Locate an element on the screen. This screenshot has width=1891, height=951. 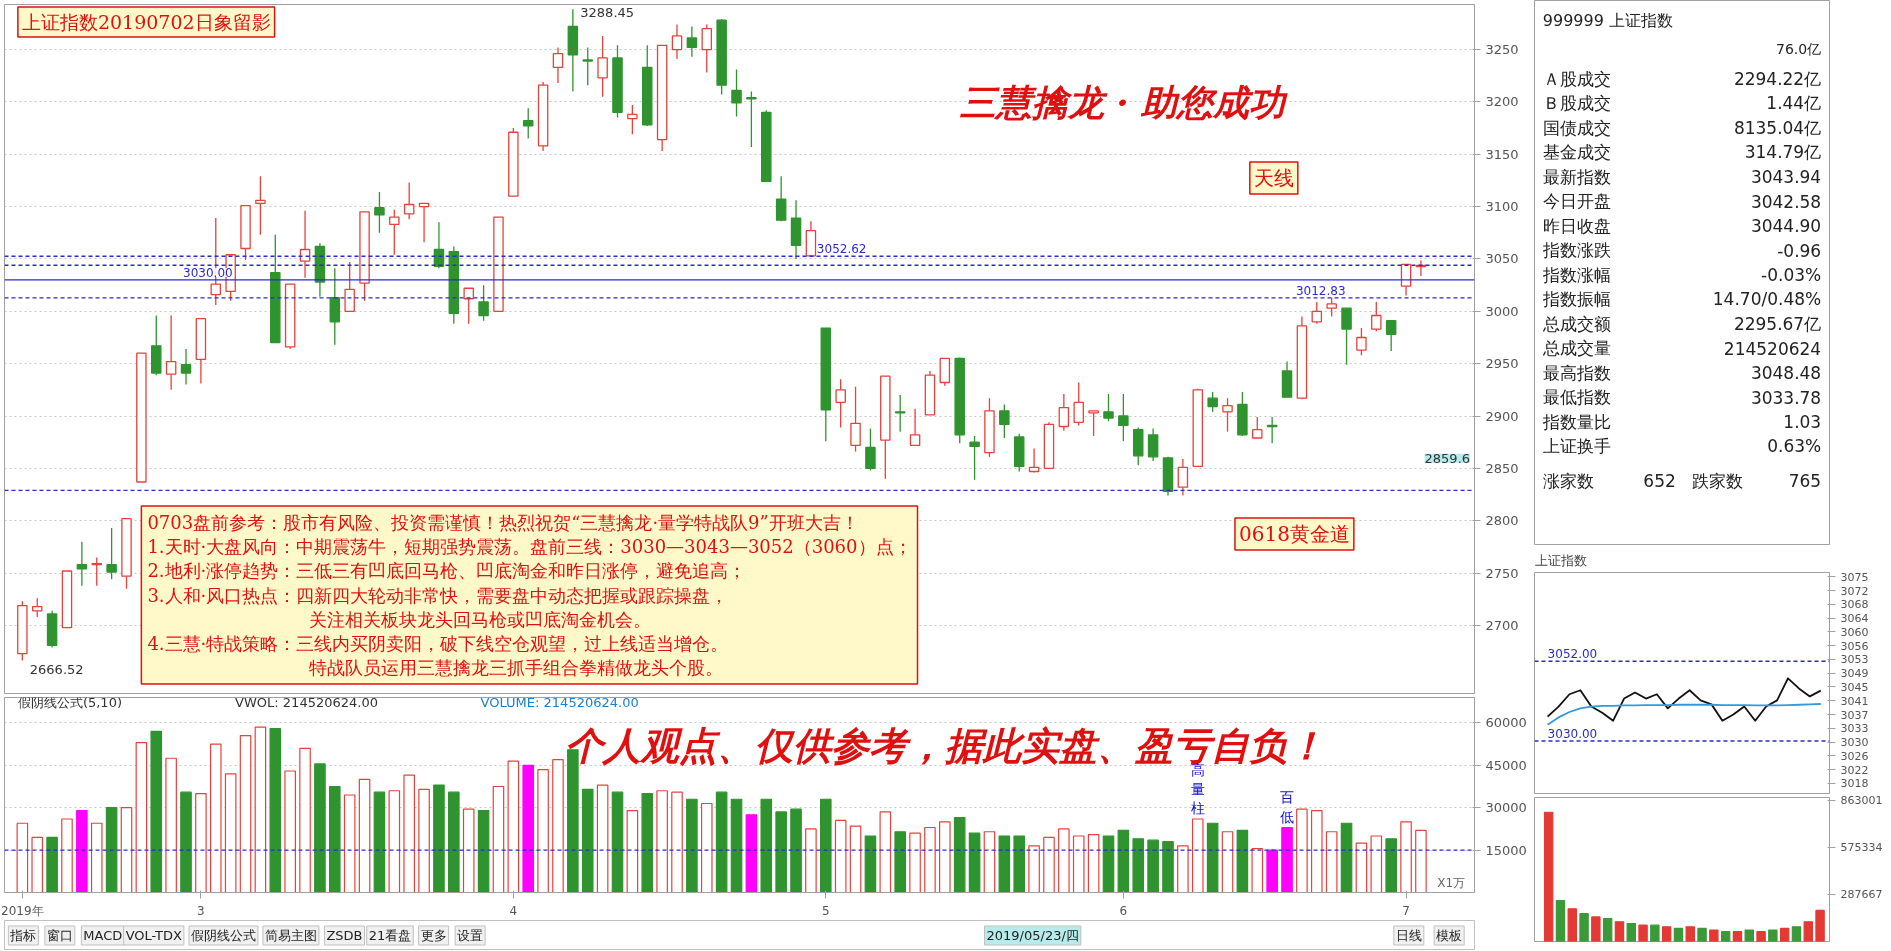
ref-line-label: 3012.83 is located at coordinates (1320, 290).